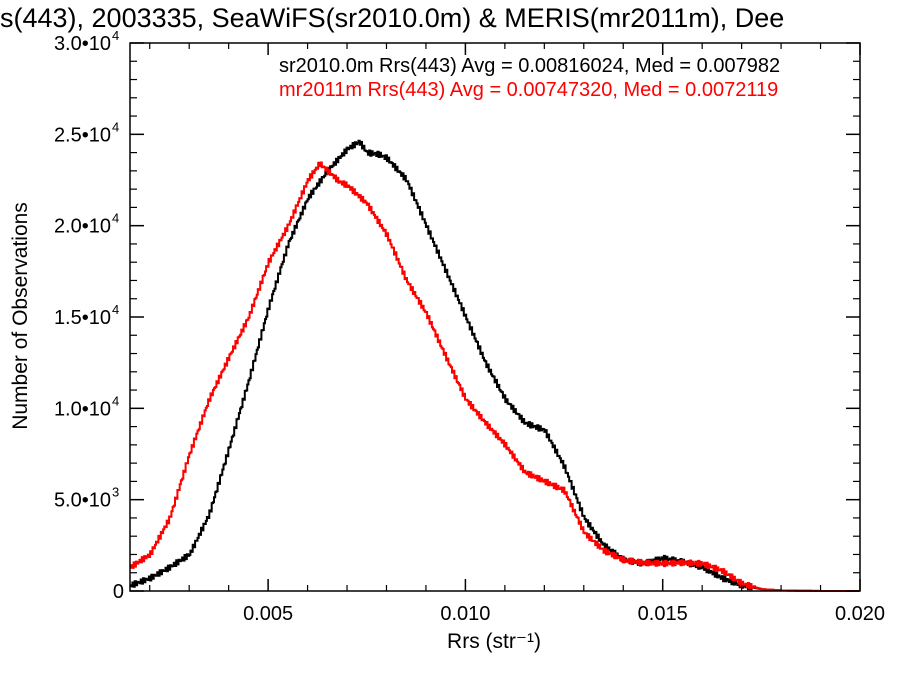  I want to click on x-tick-label: 0.015, so click(663, 614).